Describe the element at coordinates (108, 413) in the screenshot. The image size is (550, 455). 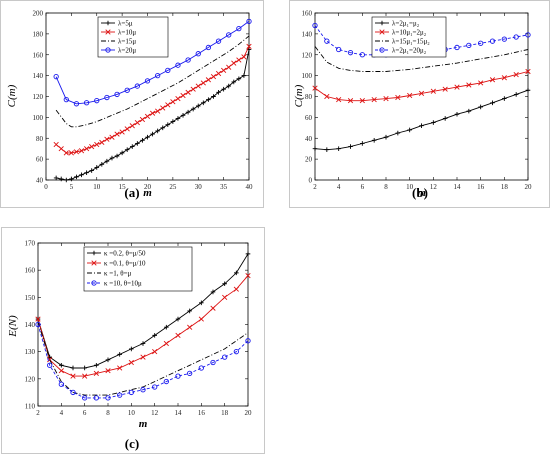
I see `x-tick-label-c: 8` at that location.